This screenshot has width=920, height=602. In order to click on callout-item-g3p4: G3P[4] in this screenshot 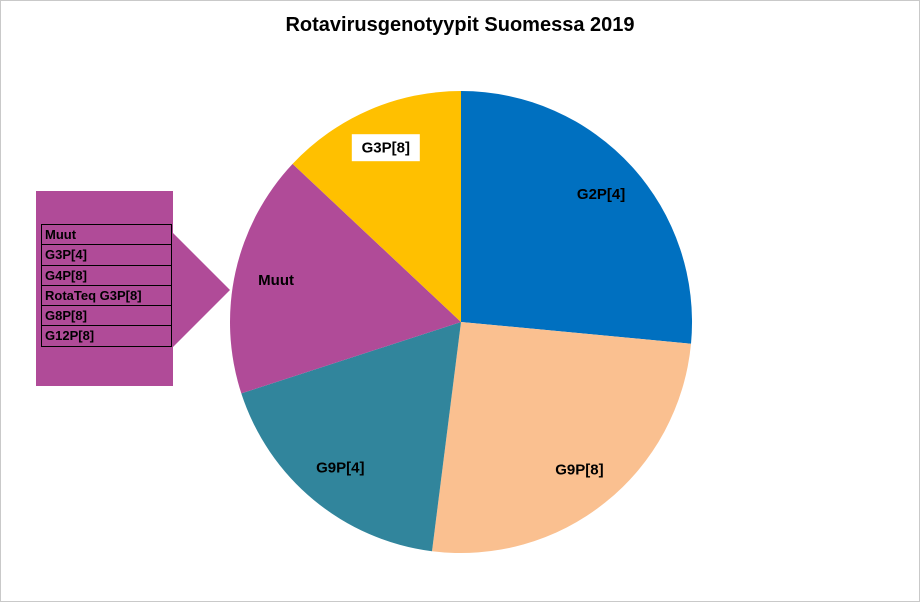, I will do `click(106, 255)`.